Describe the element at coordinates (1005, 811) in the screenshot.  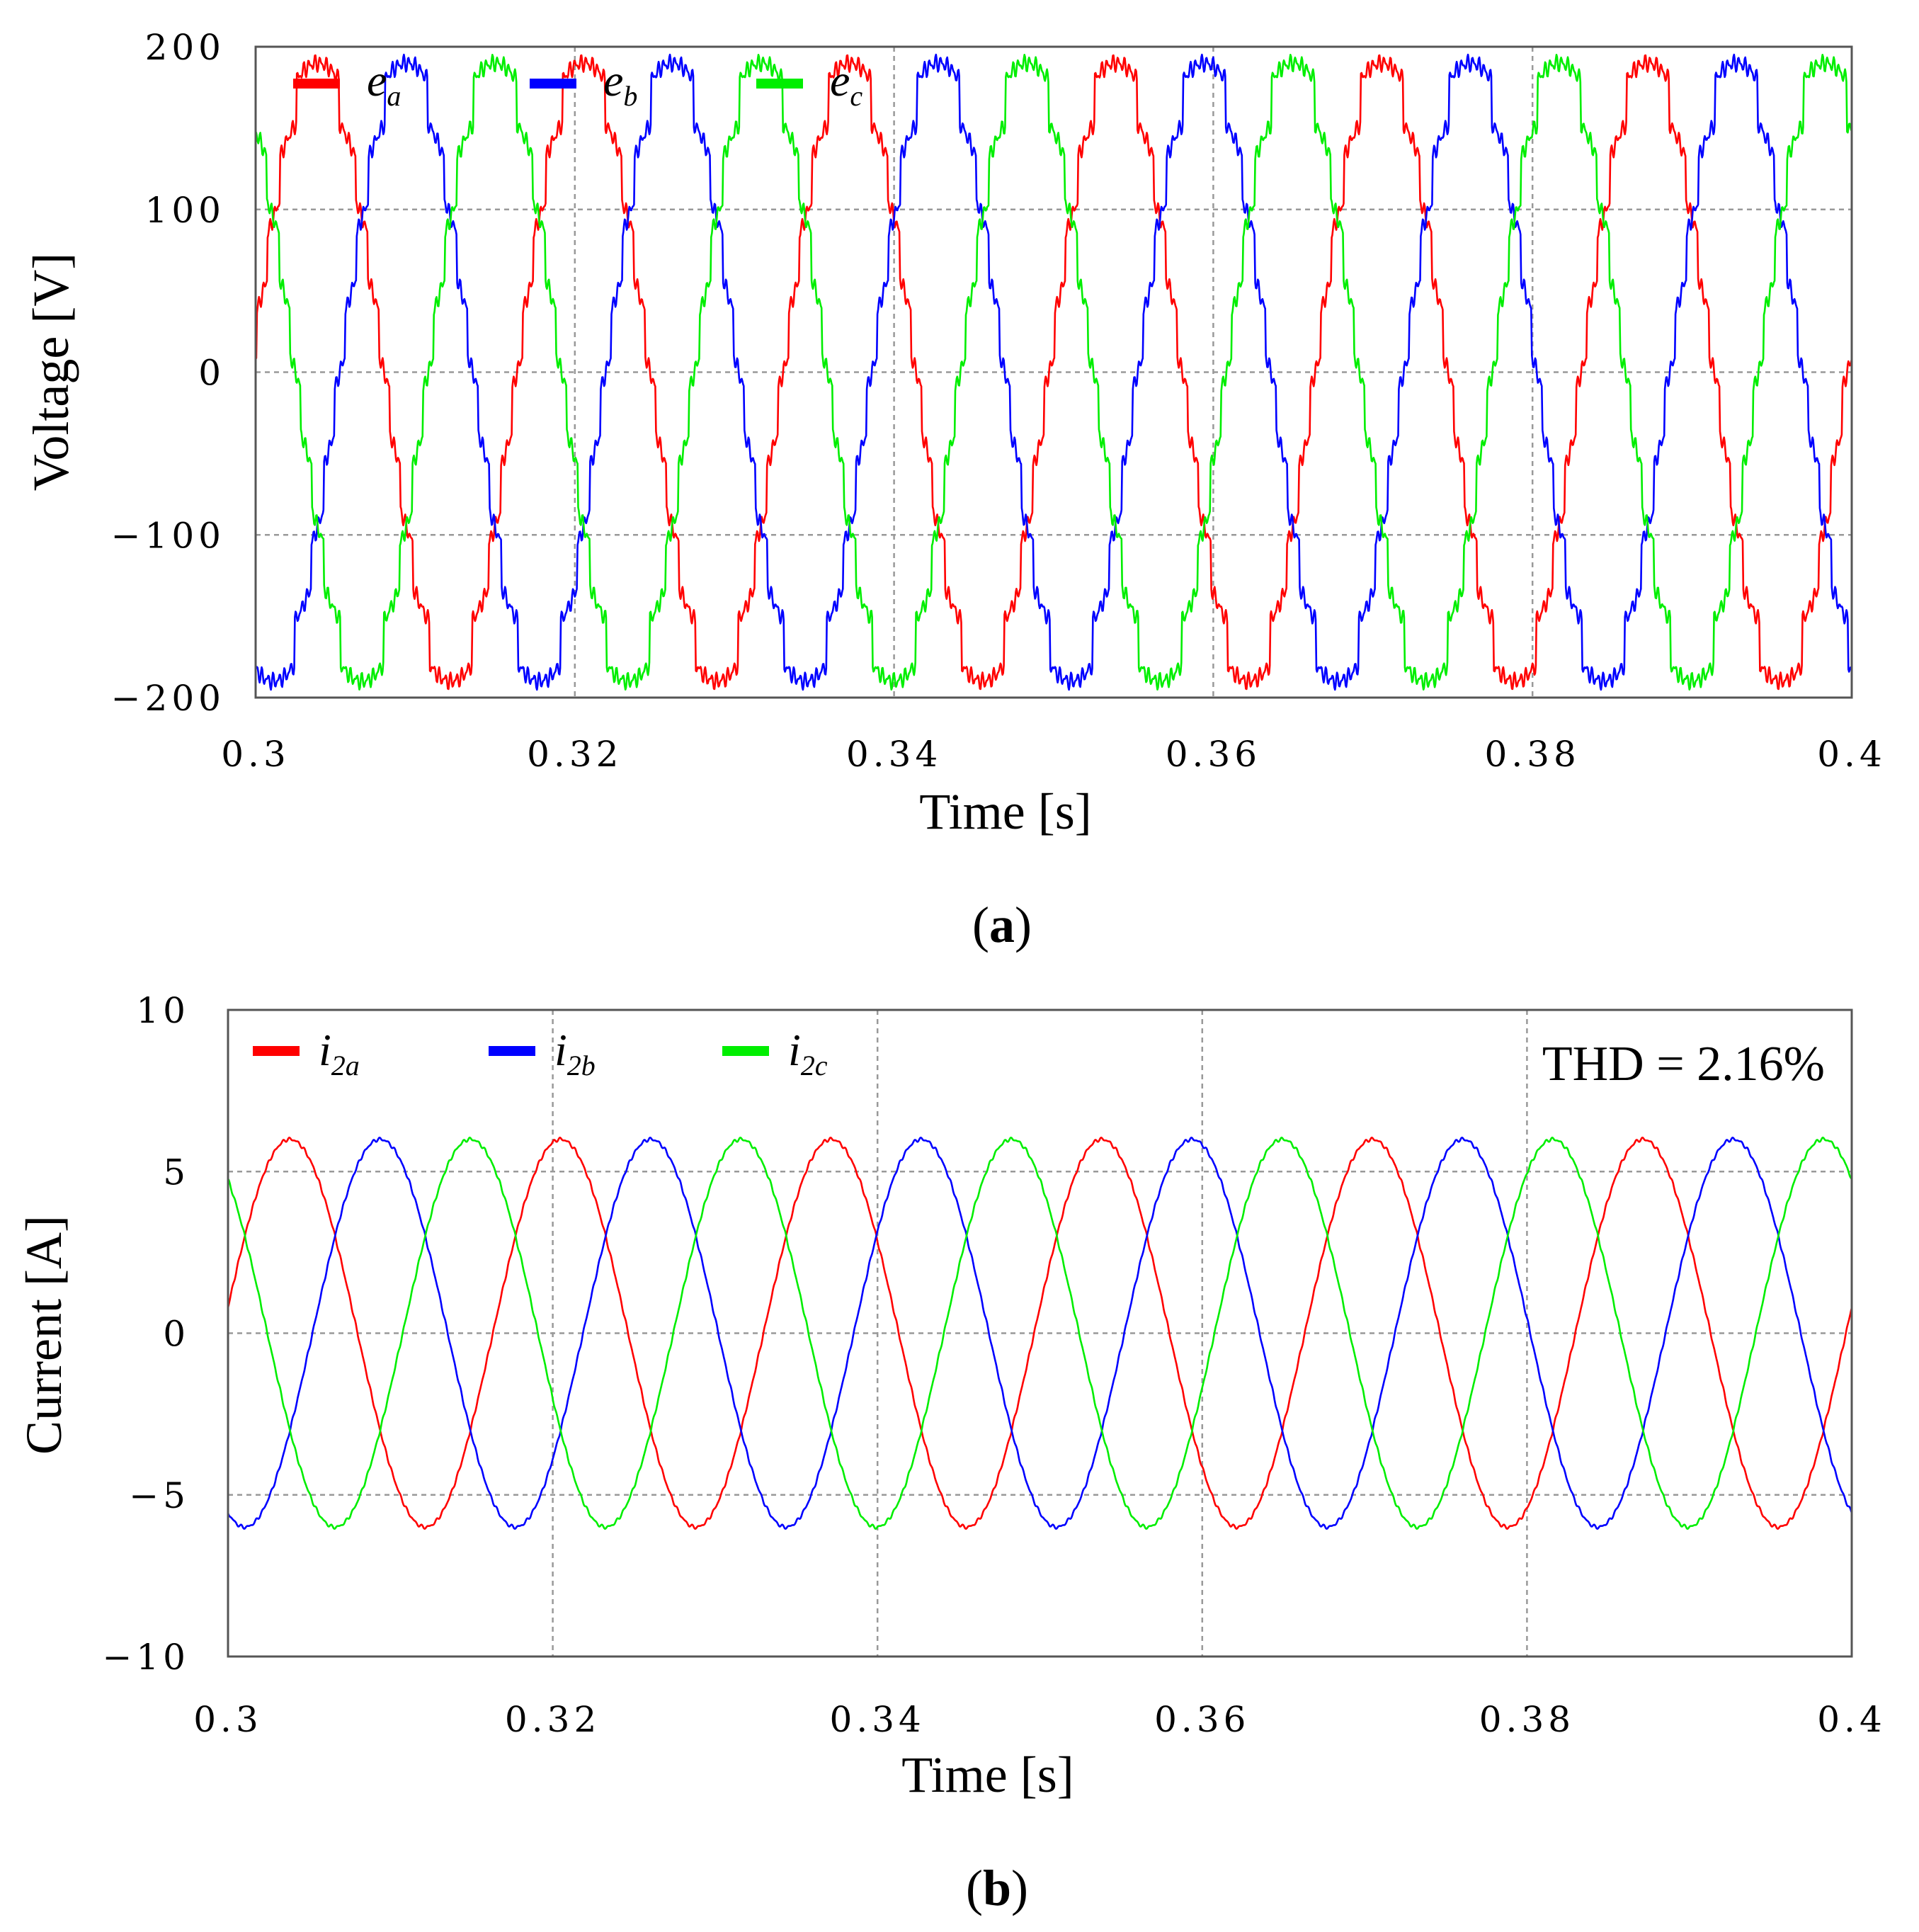
I see `x-axis-label-a: Time [s]` at that location.